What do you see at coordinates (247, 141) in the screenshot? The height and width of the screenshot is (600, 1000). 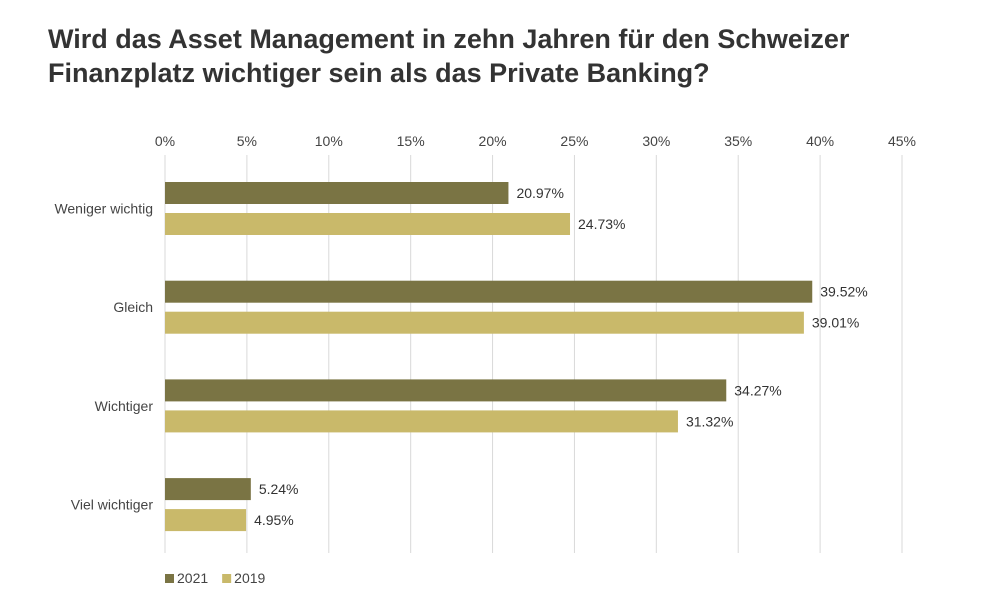 I see `x-tick-label: 5%` at bounding box center [247, 141].